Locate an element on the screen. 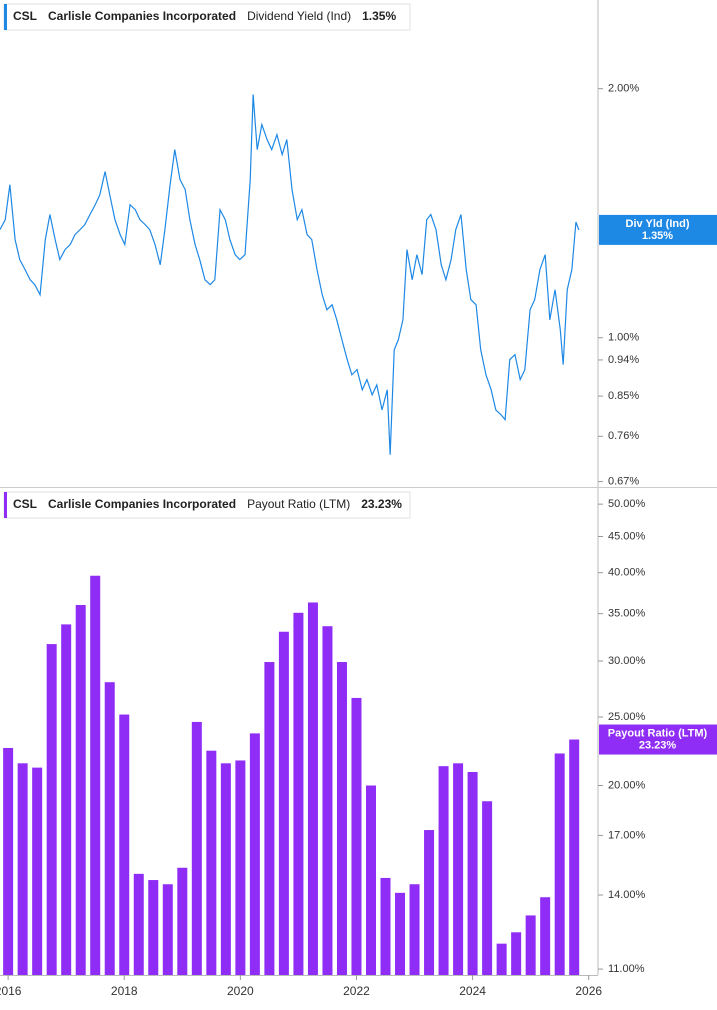  y-tick-label: 0.94% is located at coordinates (623, 360).